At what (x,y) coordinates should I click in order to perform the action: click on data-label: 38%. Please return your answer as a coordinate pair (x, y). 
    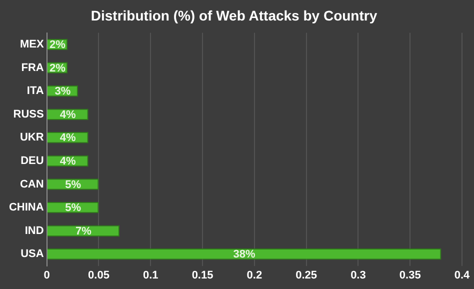
    Looking at the image, I should click on (244, 254).